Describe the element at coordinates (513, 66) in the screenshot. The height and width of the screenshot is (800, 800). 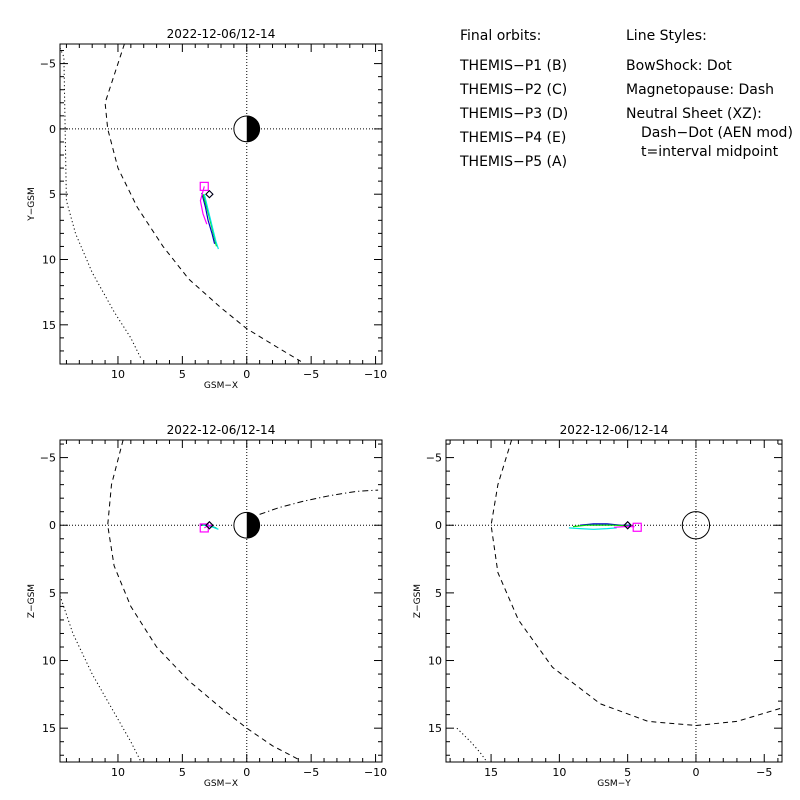
I see `legend-probe-p1: THEMIS−P1 (B)` at that location.